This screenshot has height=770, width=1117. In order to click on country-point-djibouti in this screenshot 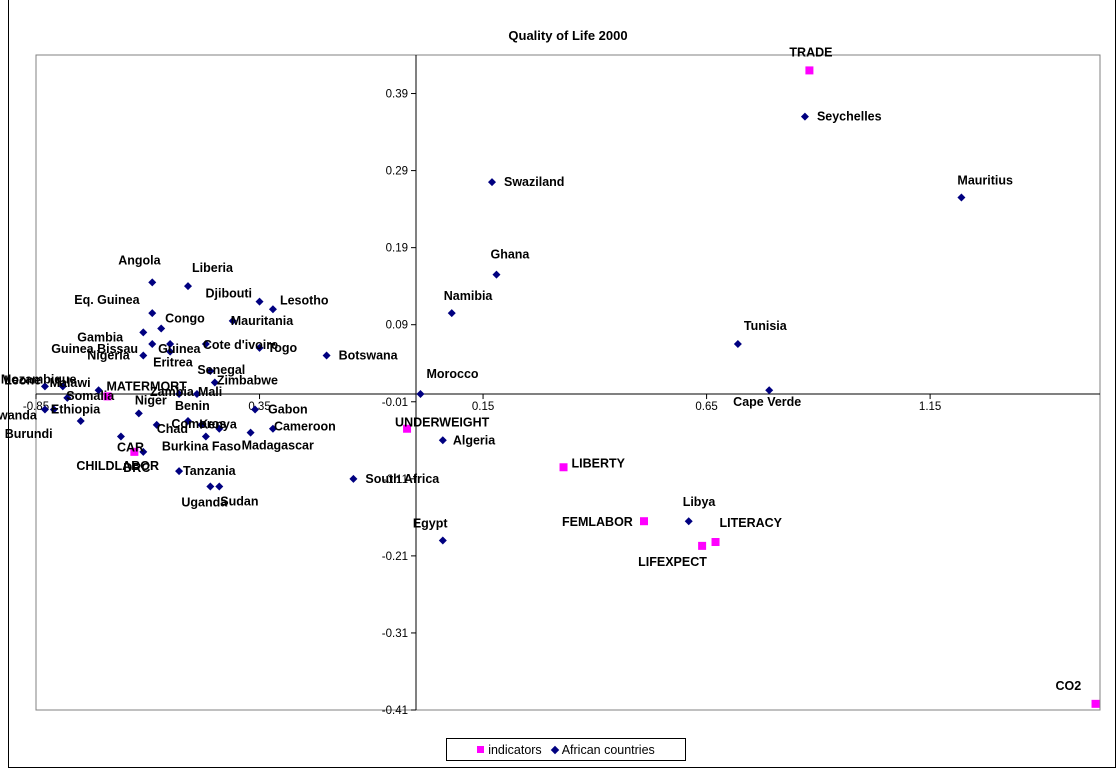, I will do `click(259, 301)`.